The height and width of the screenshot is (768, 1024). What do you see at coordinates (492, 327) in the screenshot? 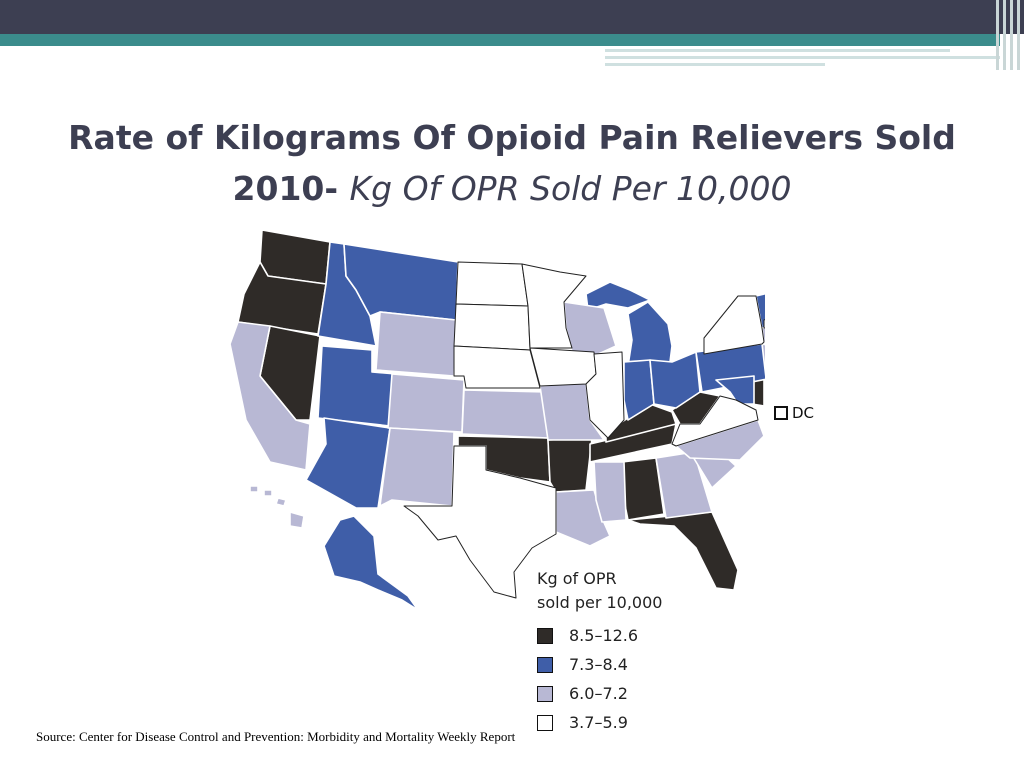
I see `state-sd` at bounding box center [492, 327].